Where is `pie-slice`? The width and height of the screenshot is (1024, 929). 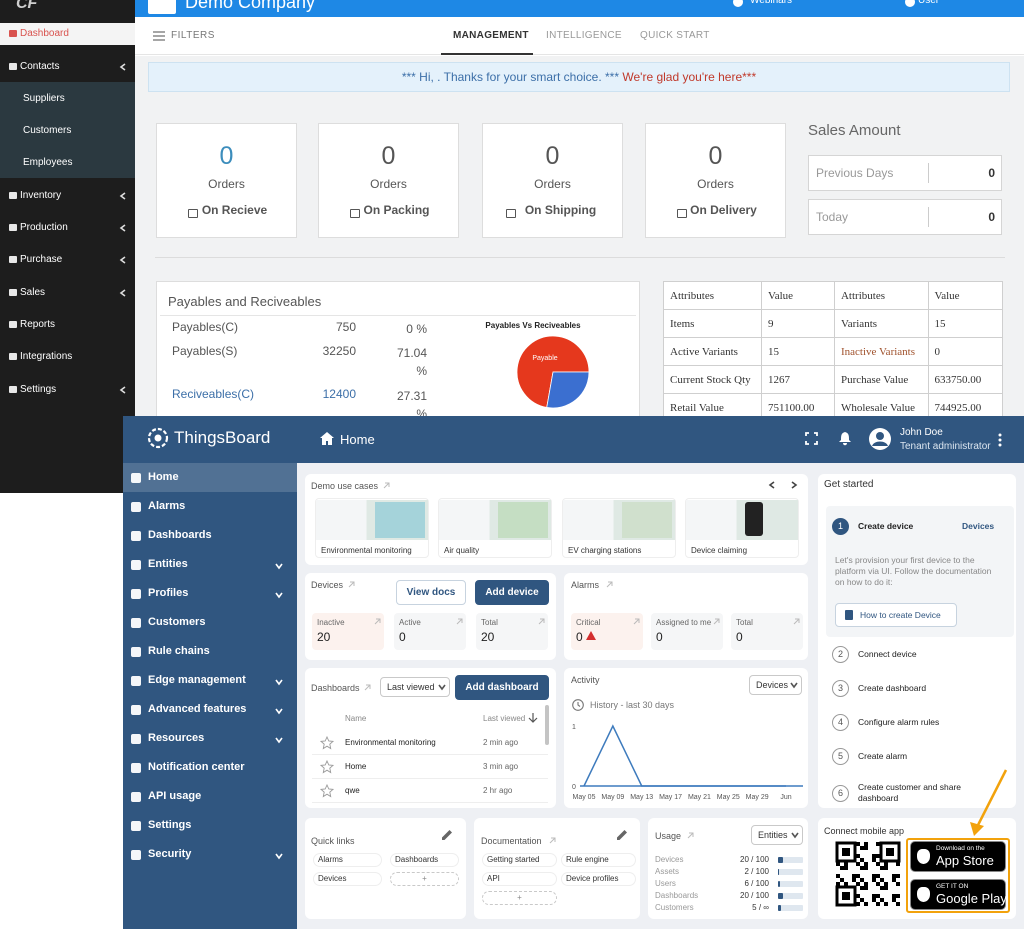
pie-slice is located at coordinates (568, 390).